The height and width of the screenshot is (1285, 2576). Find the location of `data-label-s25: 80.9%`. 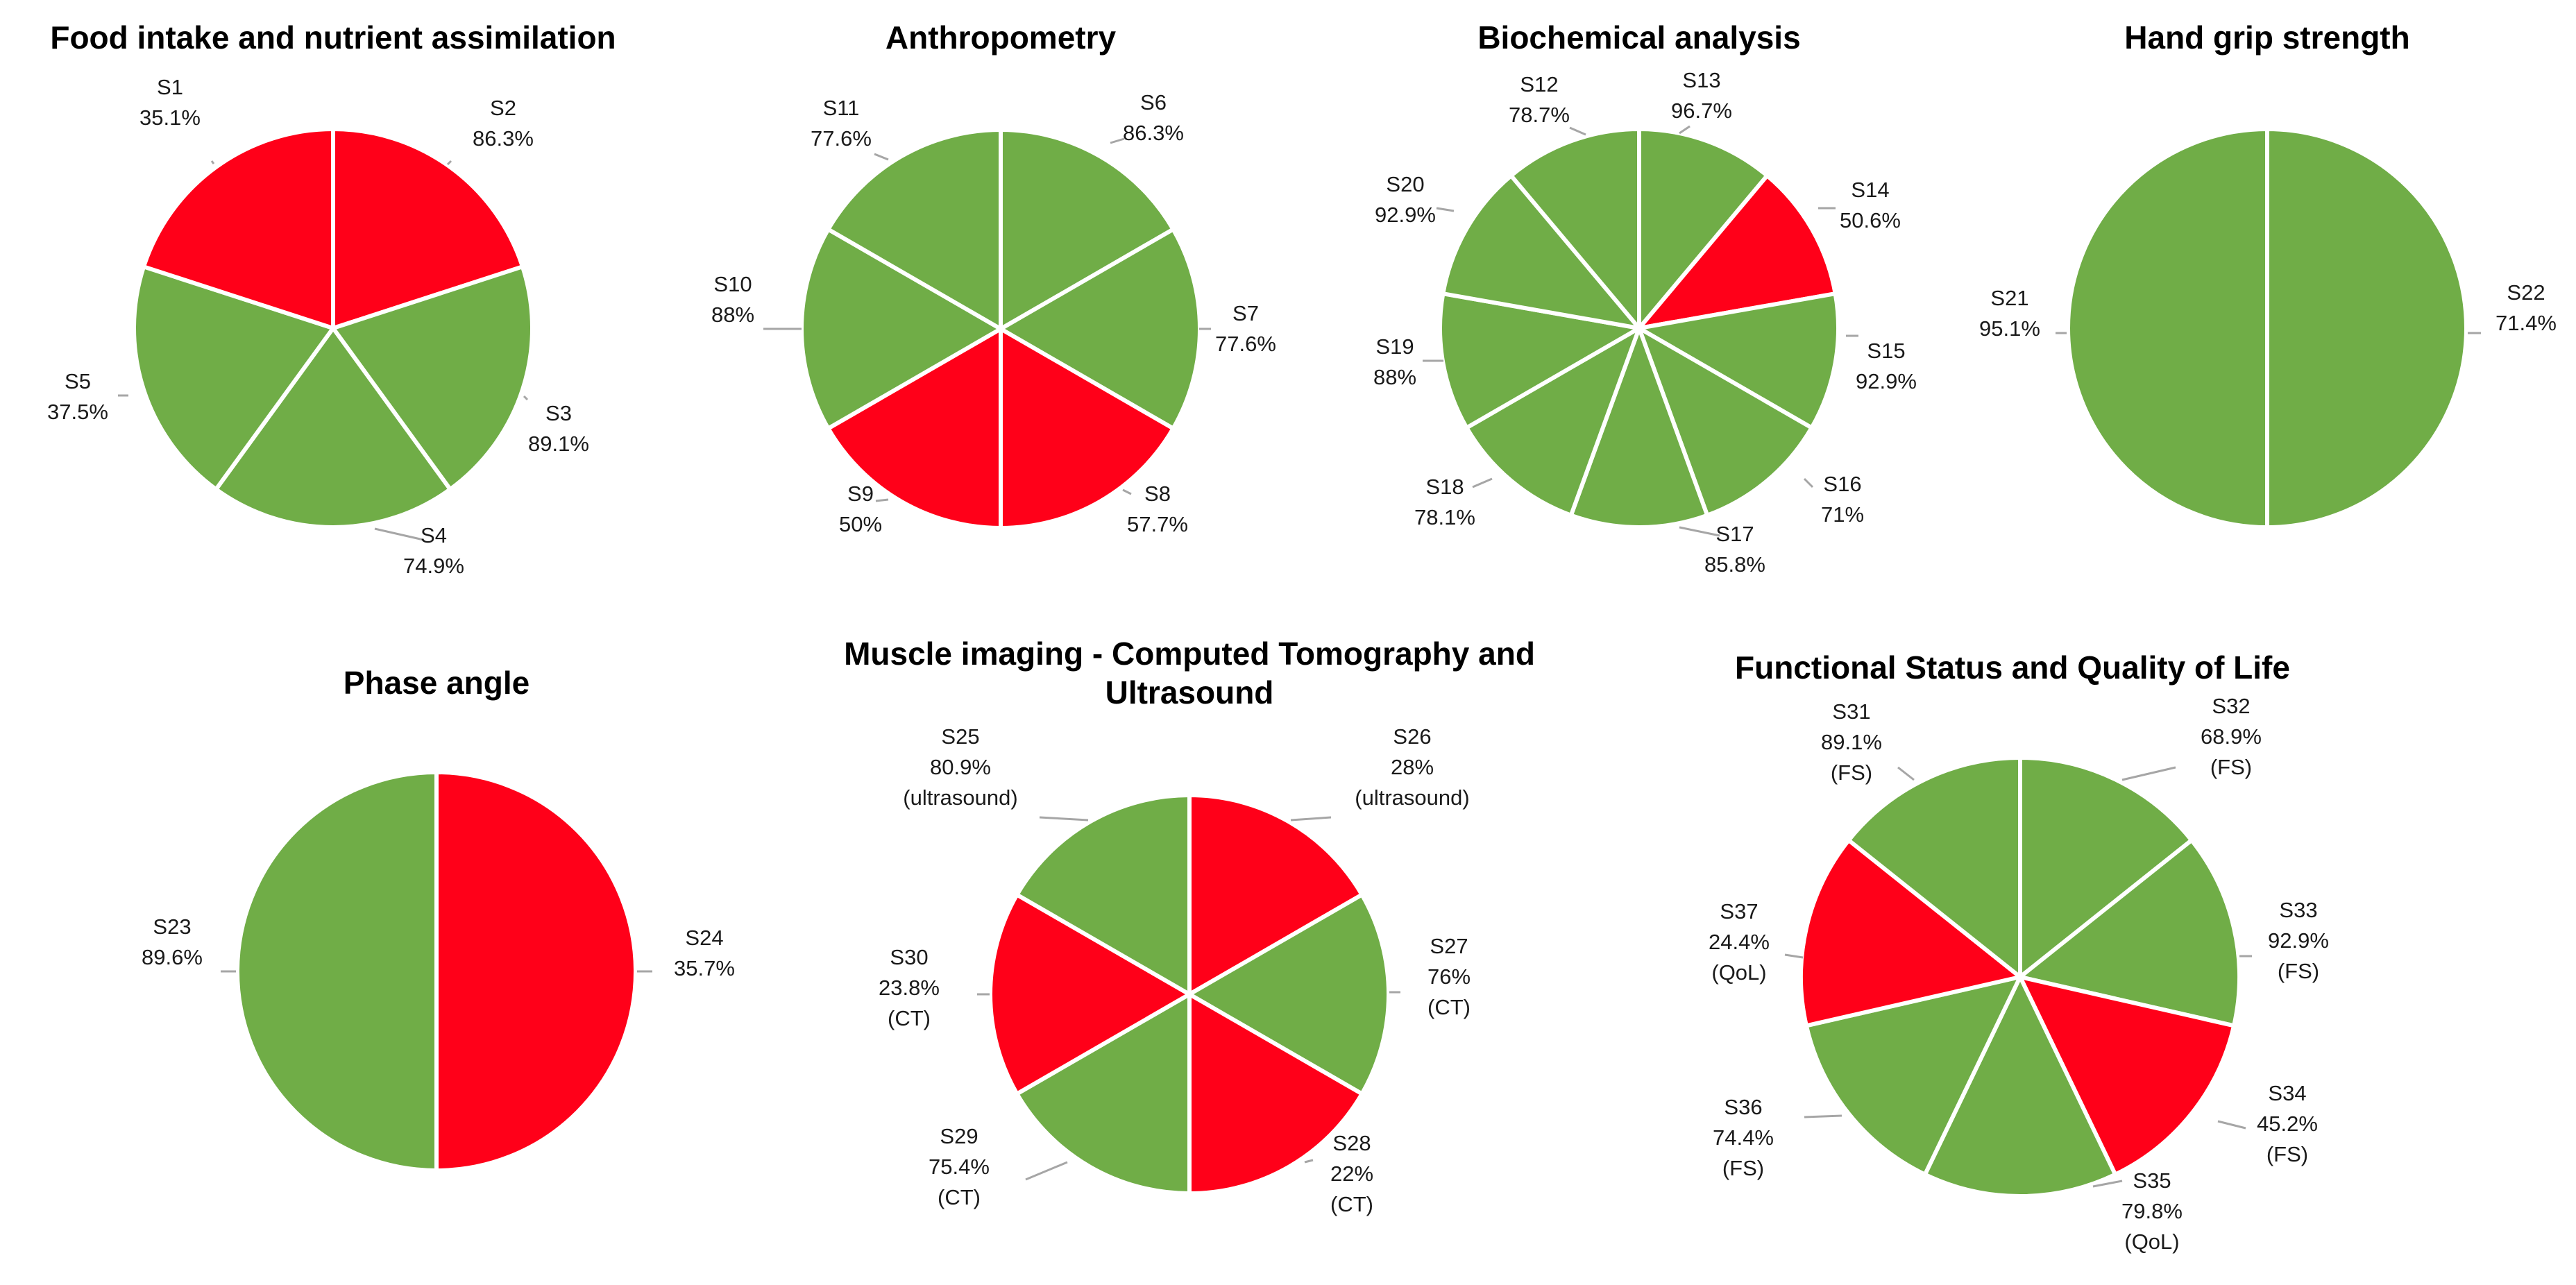

data-label-s25: 80.9% is located at coordinates (960, 767).